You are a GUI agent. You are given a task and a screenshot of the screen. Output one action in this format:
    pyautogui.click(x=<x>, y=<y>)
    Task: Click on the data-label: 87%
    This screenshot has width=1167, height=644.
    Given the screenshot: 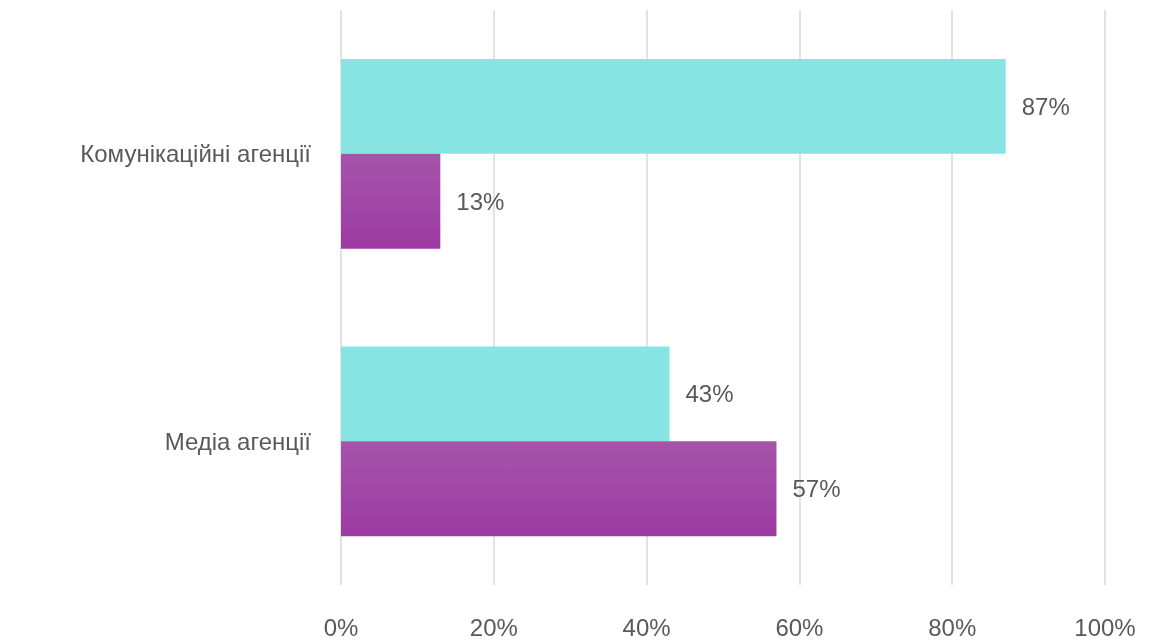 What is the action you would take?
    pyautogui.click(x=1045, y=106)
    